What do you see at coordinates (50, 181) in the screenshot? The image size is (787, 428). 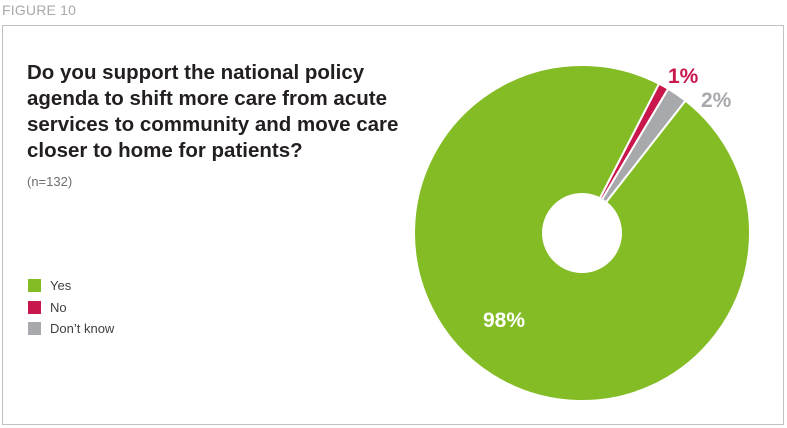 I see `sample-size-note: (n=132)` at bounding box center [50, 181].